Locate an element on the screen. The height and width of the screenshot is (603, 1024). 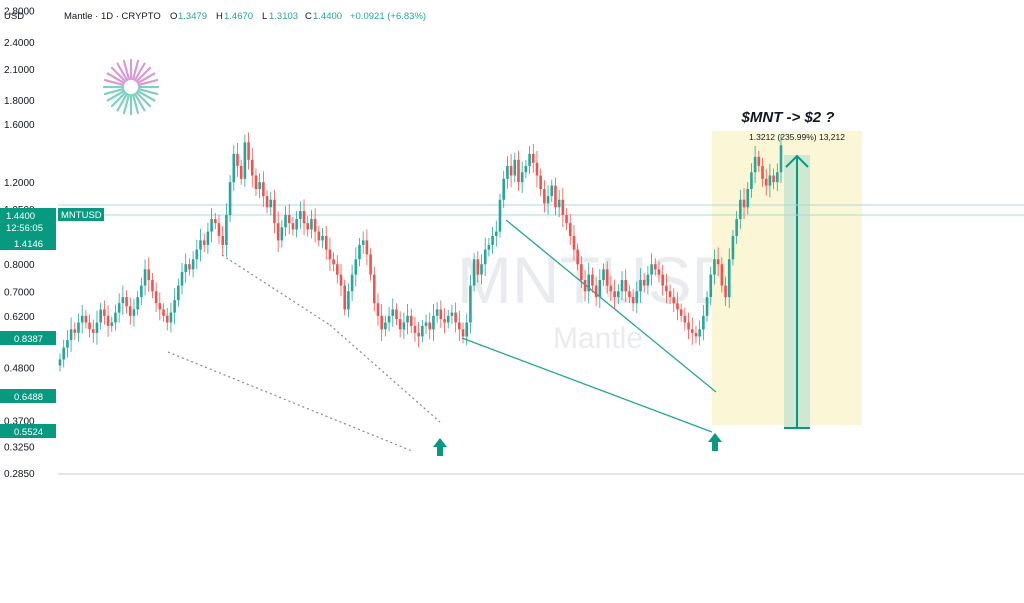
wedge2-upper-line is located at coordinates (611, 306).